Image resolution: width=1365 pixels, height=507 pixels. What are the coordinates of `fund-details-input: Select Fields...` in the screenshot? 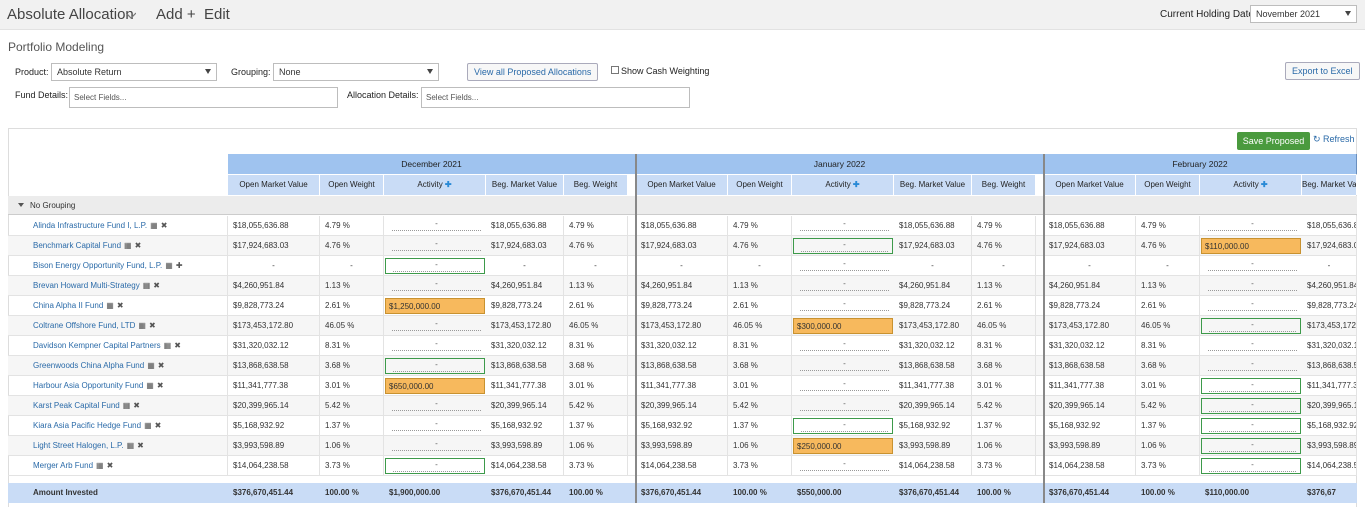 It's located at (203, 97).